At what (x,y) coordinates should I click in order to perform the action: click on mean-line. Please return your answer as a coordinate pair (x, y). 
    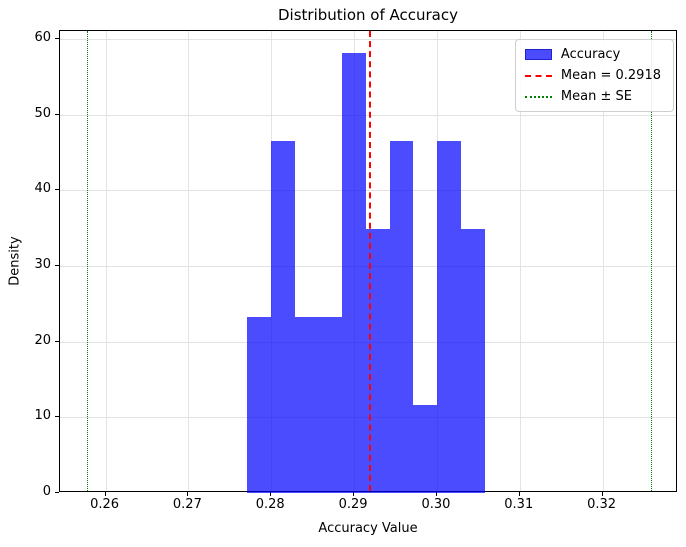
    Looking at the image, I should click on (370, 261).